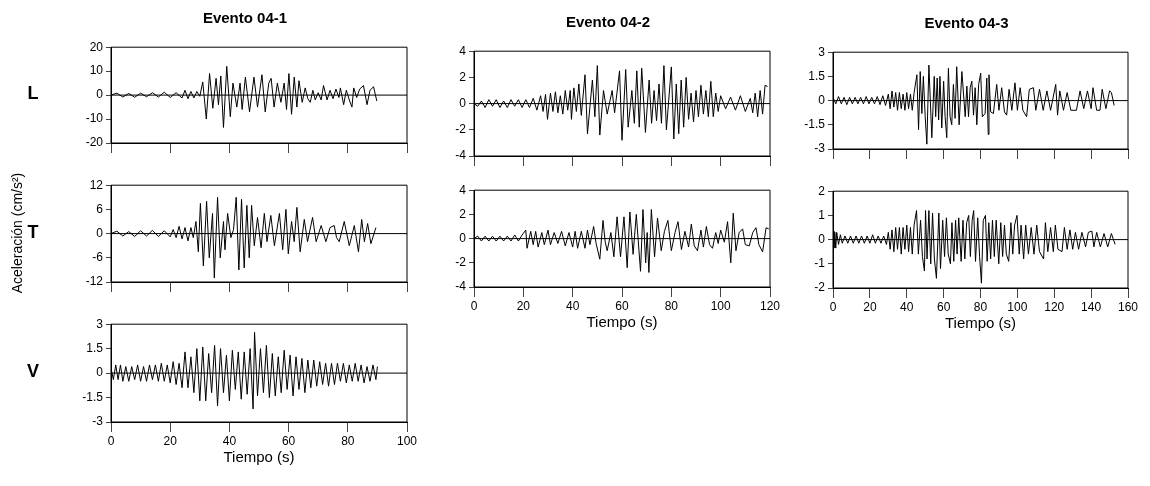 Image resolution: width=1150 pixels, height=486 pixels. What do you see at coordinates (96, 46) in the screenshot?
I see `y-tick-label: 20` at bounding box center [96, 46].